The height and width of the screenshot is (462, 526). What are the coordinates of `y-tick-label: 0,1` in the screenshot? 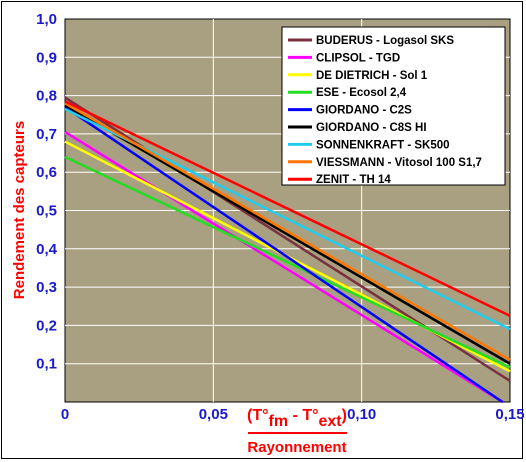 It's located at (46, 364).